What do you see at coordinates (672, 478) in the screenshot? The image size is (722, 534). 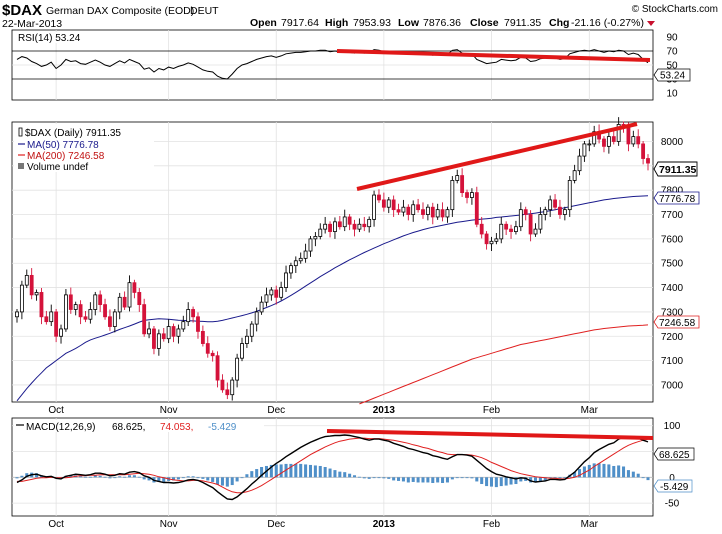 I see `macd-tick-label: 0` at bounding box center [672, 478].